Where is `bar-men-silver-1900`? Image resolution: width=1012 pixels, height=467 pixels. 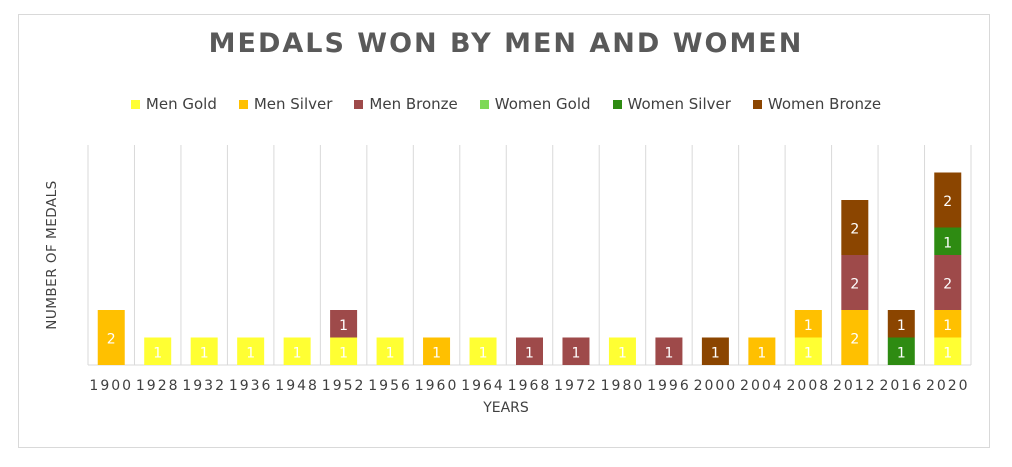 bar-men-silver-1900 is located at coordinates (111, 337).